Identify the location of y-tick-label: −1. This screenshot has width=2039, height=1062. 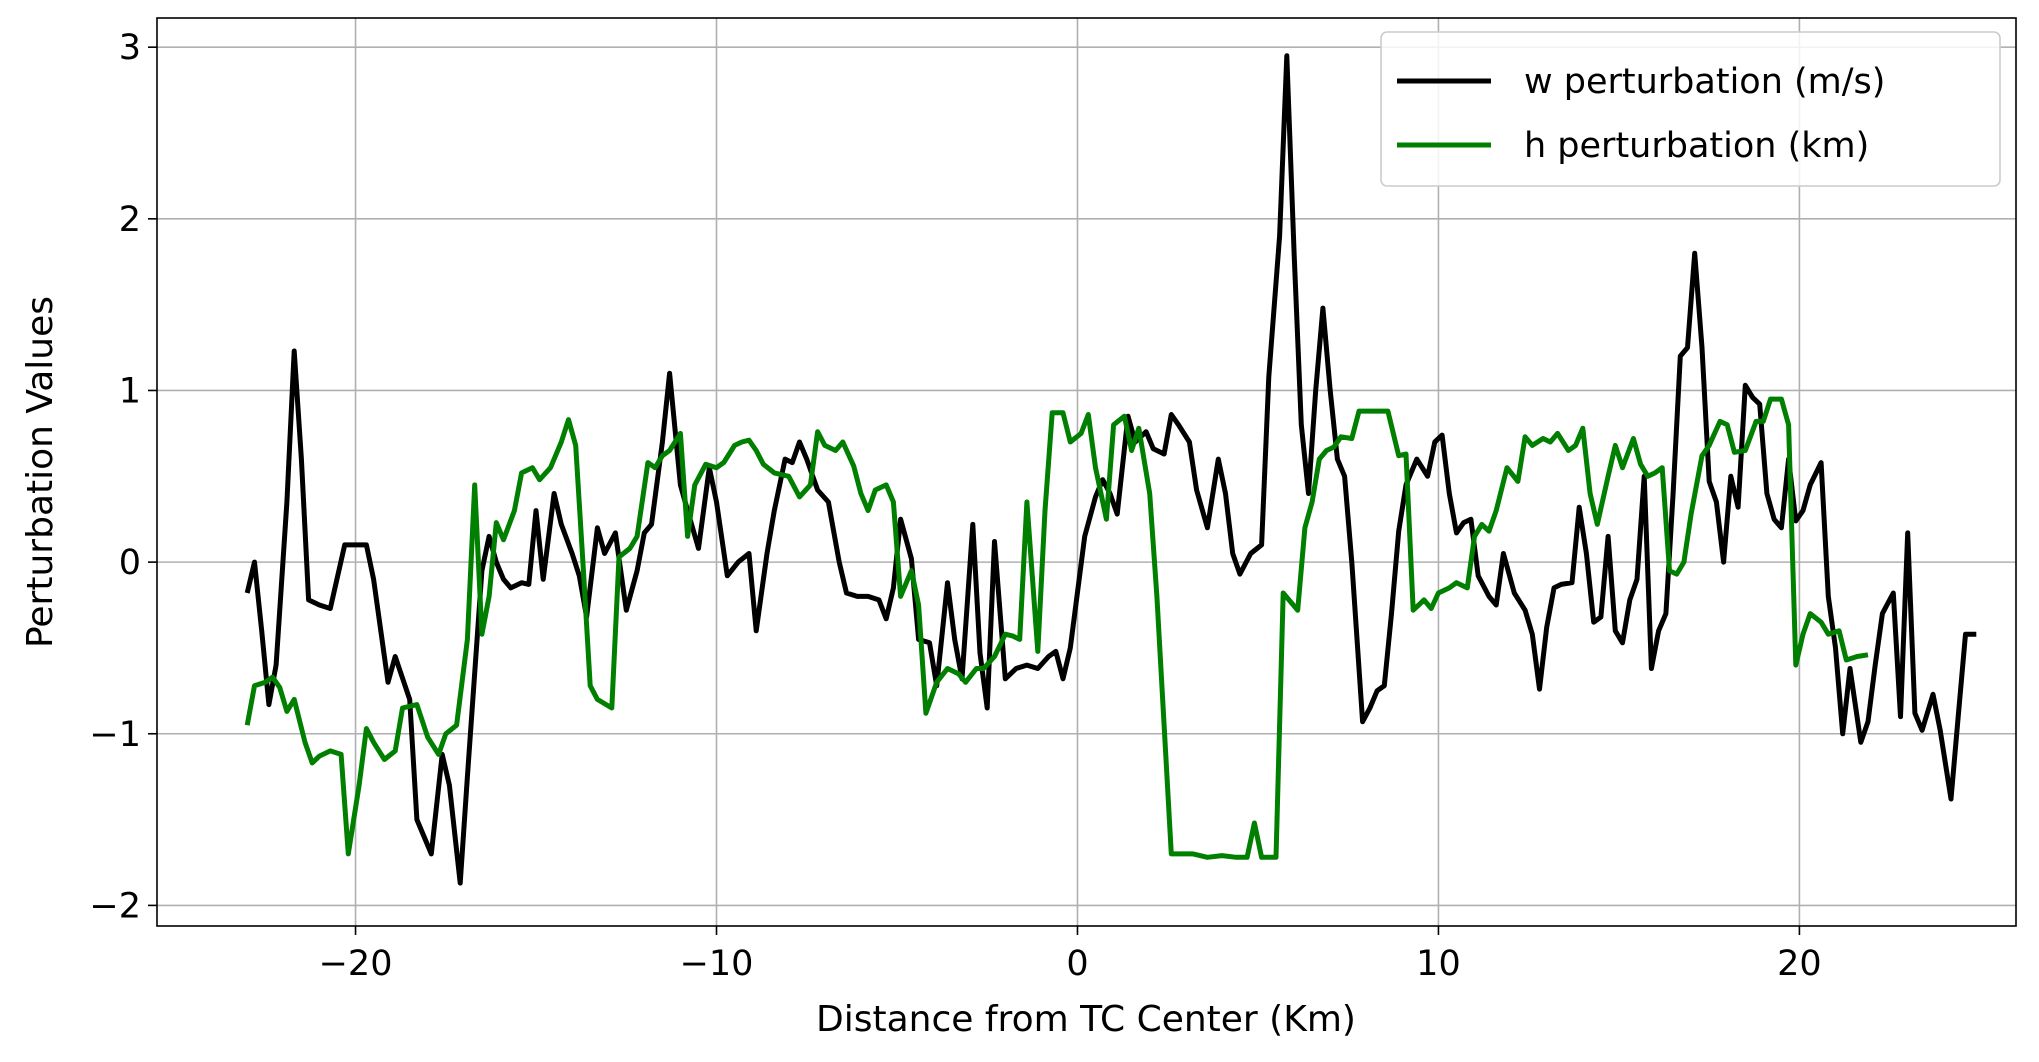
(115, 735).